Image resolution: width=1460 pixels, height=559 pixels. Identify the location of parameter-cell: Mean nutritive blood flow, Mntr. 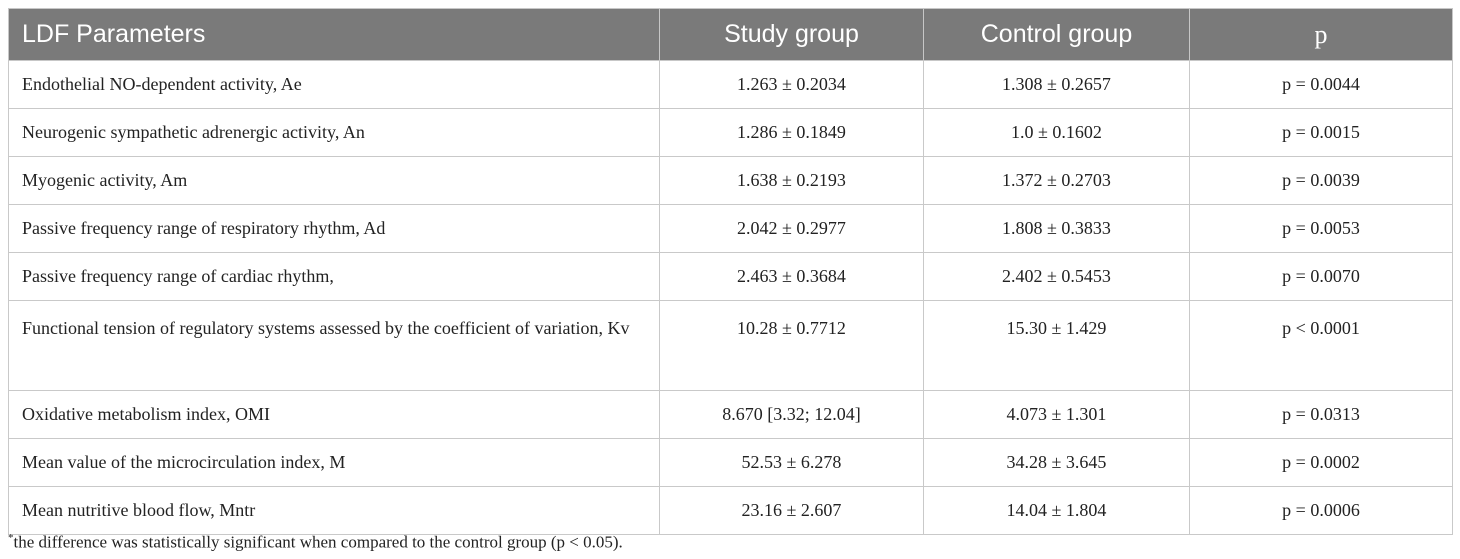
(334, 510).